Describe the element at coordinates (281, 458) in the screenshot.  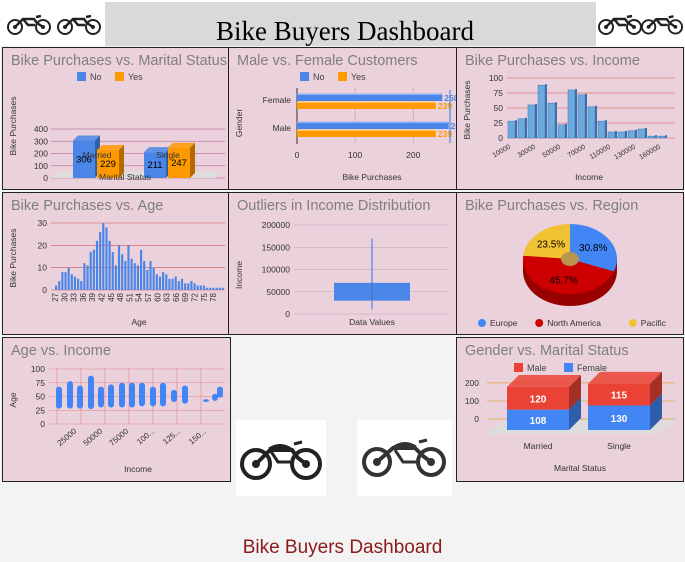
I see `motorcycle-image` at that location.